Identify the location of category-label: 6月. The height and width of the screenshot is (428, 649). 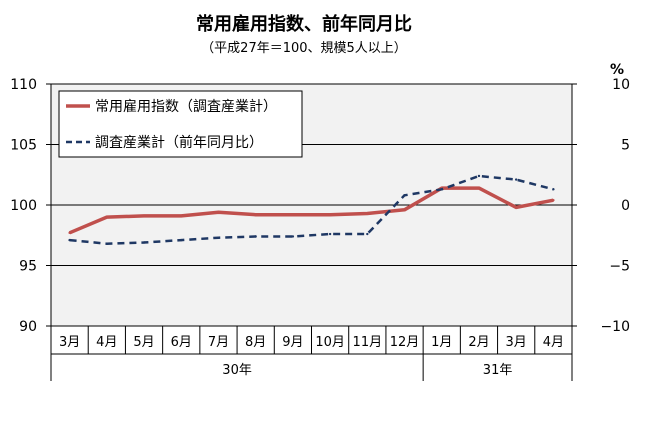
(181, 342).